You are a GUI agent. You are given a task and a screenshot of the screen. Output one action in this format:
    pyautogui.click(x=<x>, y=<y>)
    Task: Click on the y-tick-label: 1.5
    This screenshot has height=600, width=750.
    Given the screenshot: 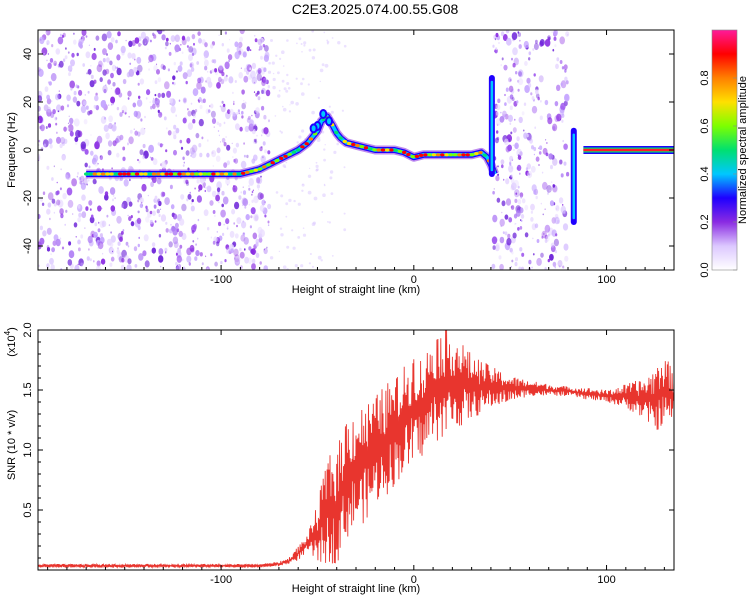 What is the action you would take?
    pyautogui.click(x=28, y=389)
    